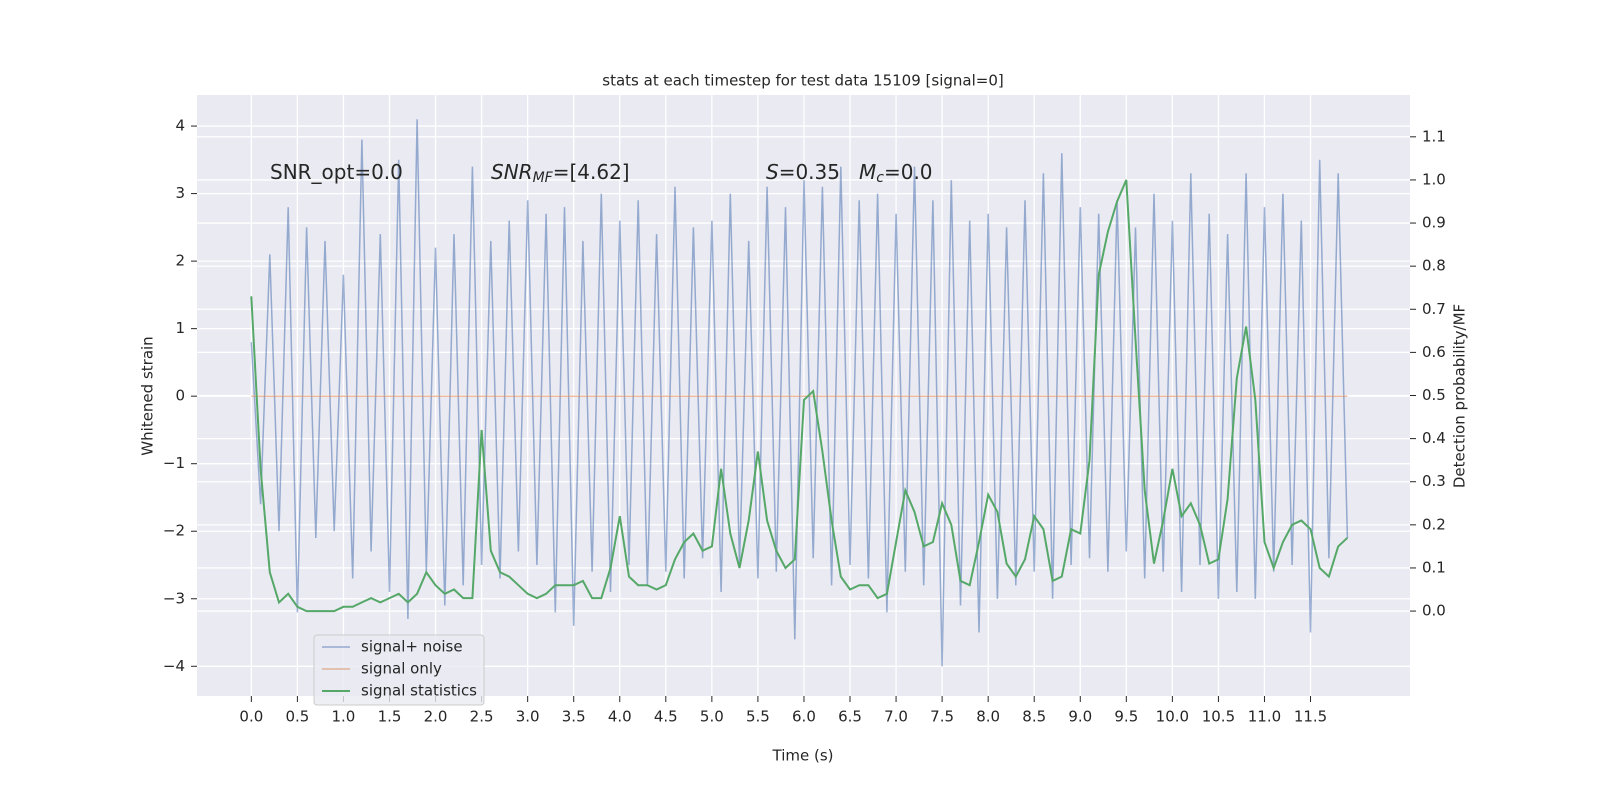 This screenshot has height=800, width=1600. I want to click on y2-tick-label: 0.7, so click(1434, 309).